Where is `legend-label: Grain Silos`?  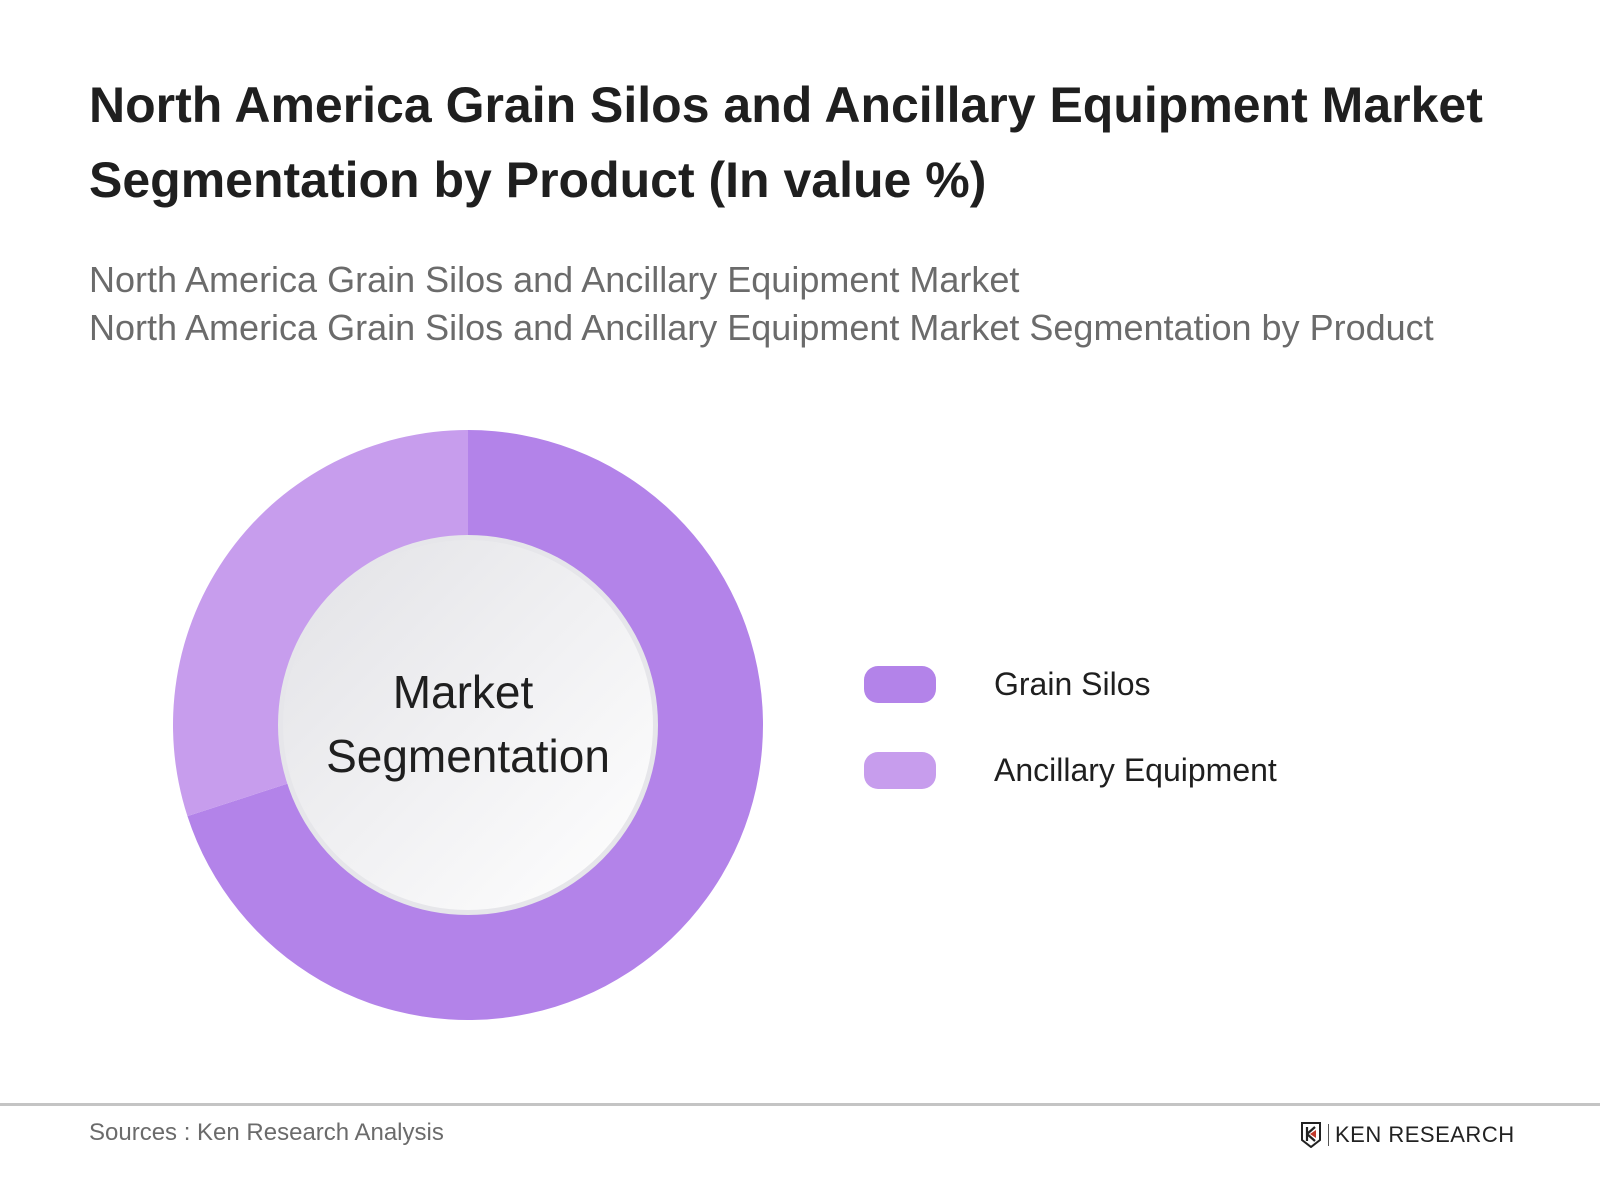 legend-label: Grain Silos is located at coordinates (1072, 683).